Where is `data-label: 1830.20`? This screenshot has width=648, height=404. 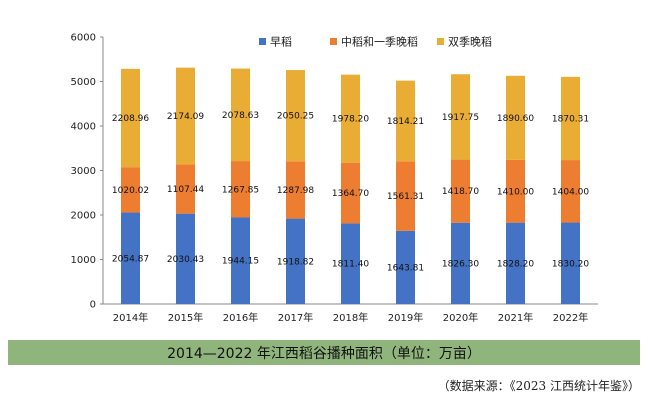
data-label: 1830.20 is located at coordinates (570, 264).